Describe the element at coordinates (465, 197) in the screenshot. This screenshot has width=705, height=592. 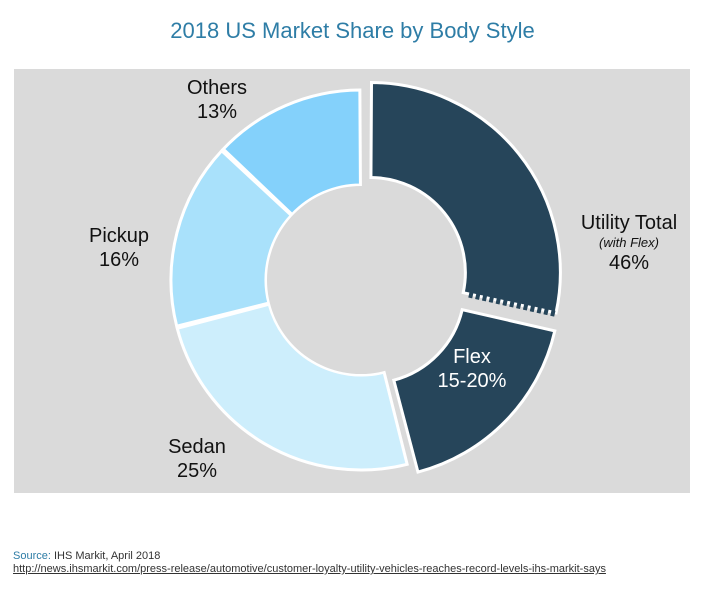
I see `slice-utility` at that location.